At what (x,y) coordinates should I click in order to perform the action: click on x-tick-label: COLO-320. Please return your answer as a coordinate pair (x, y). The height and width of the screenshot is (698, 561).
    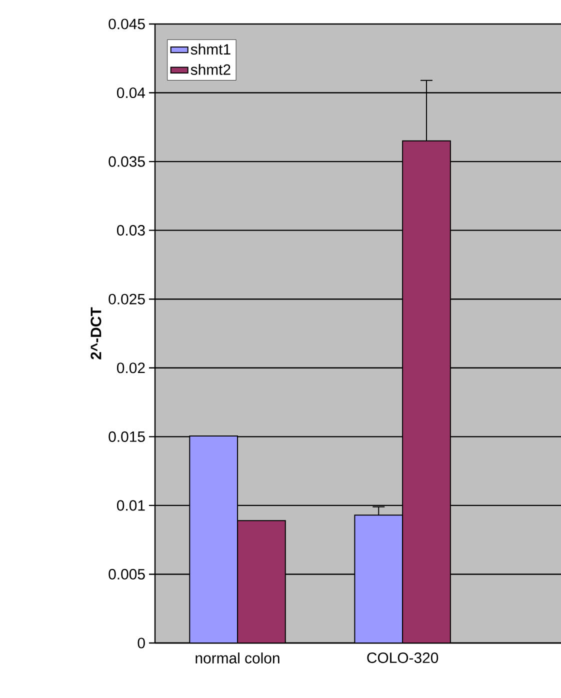
    Looking at the image, I should click on (402, 658).